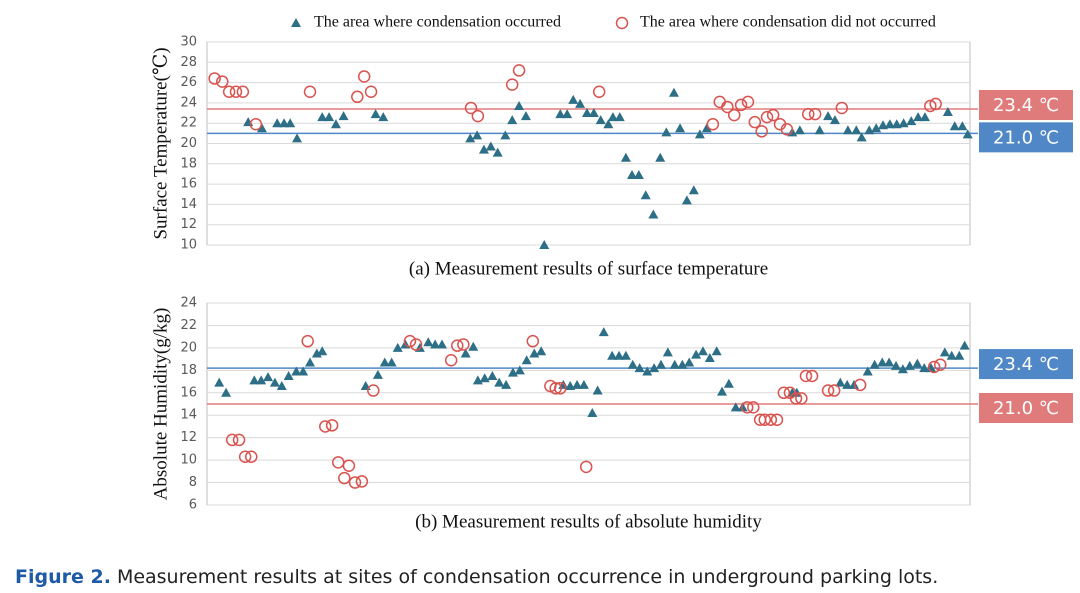 The width and height of the screenshot is (1080, 593). I want to click on reference-label: 21.0 ℃, so click(1026, 408).